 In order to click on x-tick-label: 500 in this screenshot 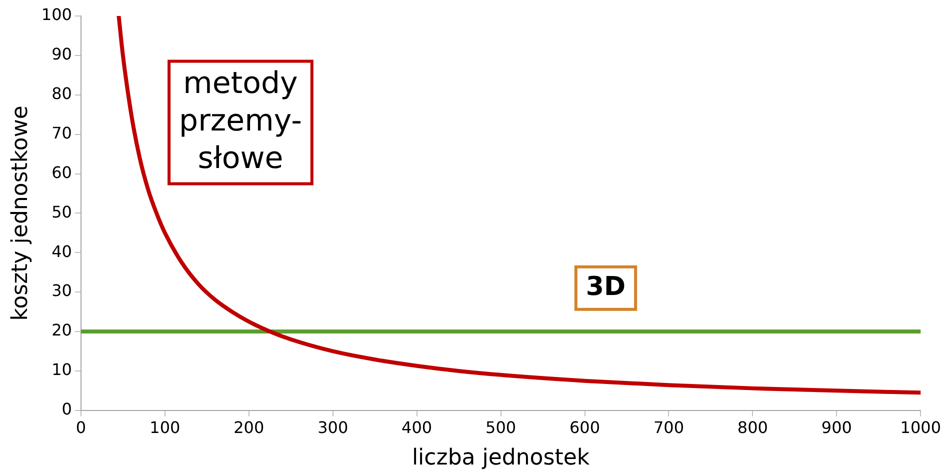, I will do `click(501, 428)`.